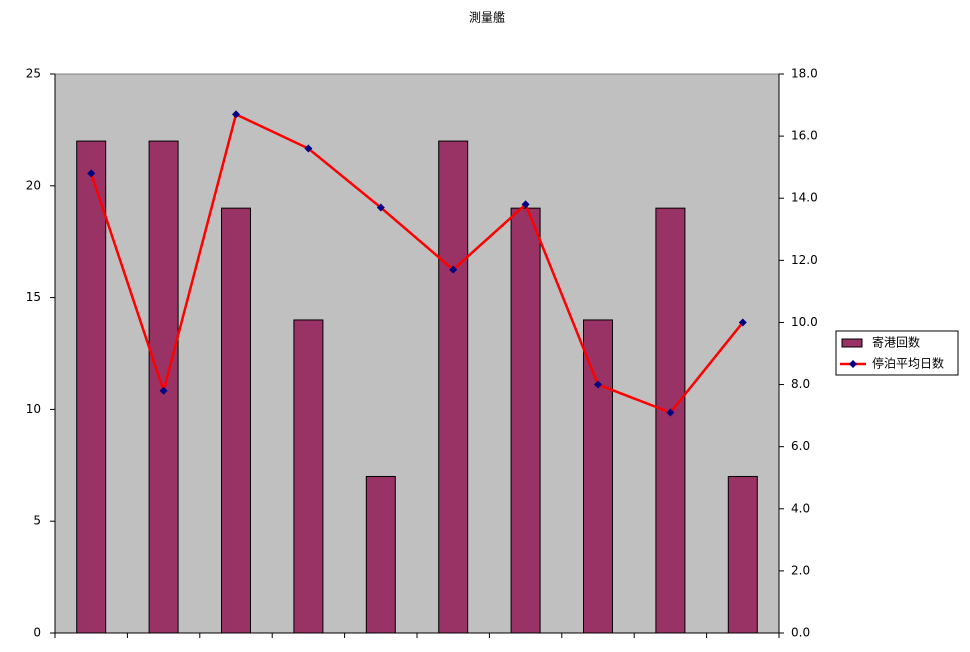 This screenshot has width=970, height=652. I want to click on legend-swatch, so click(852, 343).